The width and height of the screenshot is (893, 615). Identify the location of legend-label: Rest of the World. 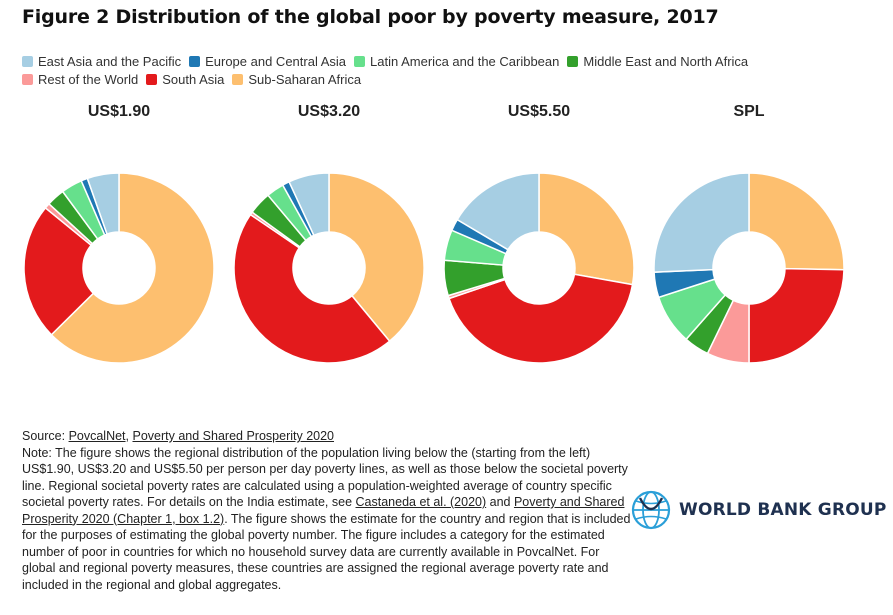
(88, 79).